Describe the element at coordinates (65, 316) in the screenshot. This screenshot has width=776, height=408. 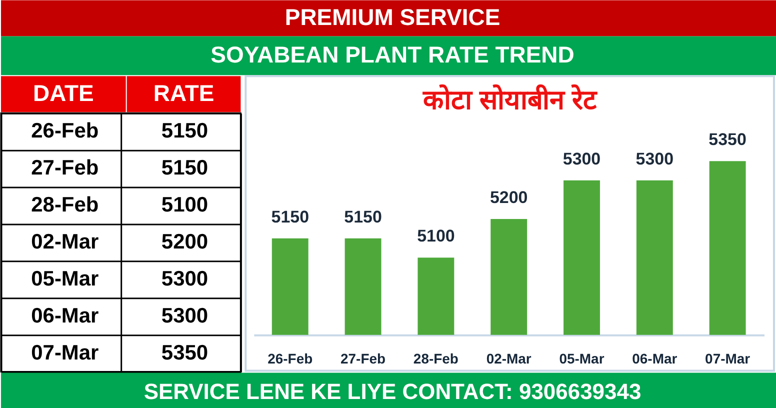
I see `category-label: 06-Mar` at that location.